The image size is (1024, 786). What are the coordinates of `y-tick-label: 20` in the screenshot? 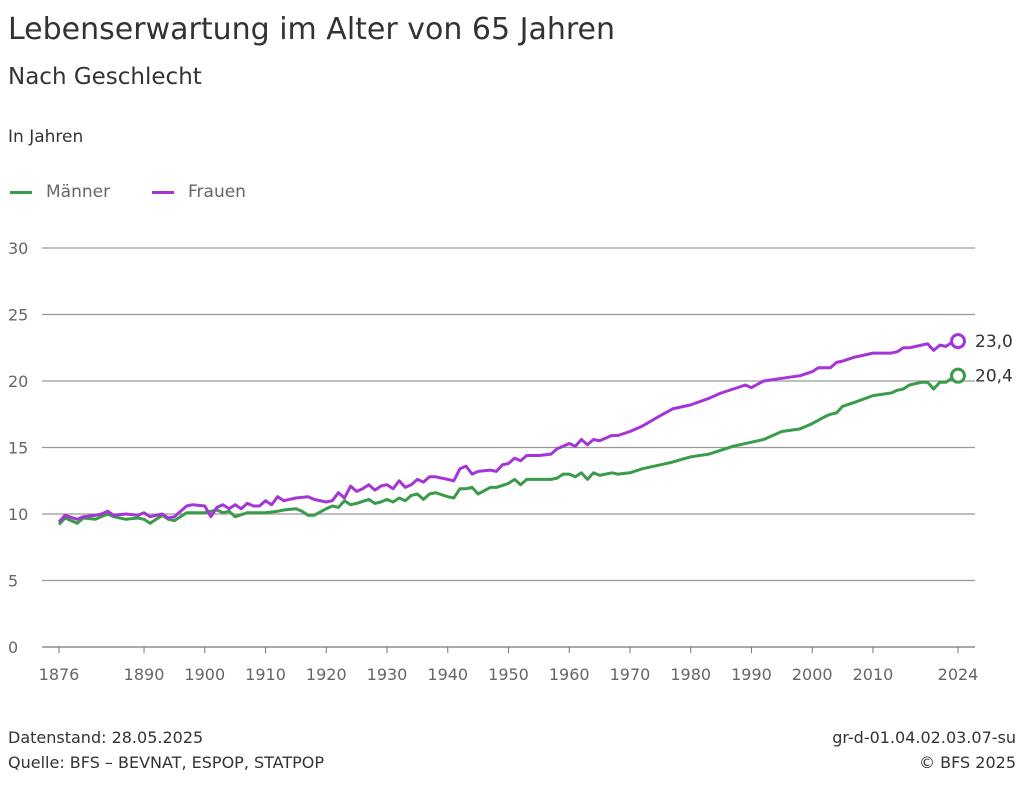 It's located at (18, 381).